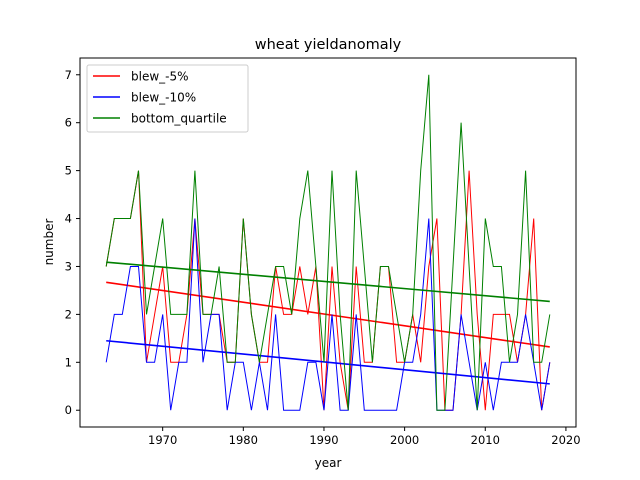  Describe the element at coordinates (328, 463) in the screenshot. I see `x-axis-label: year` at that location.